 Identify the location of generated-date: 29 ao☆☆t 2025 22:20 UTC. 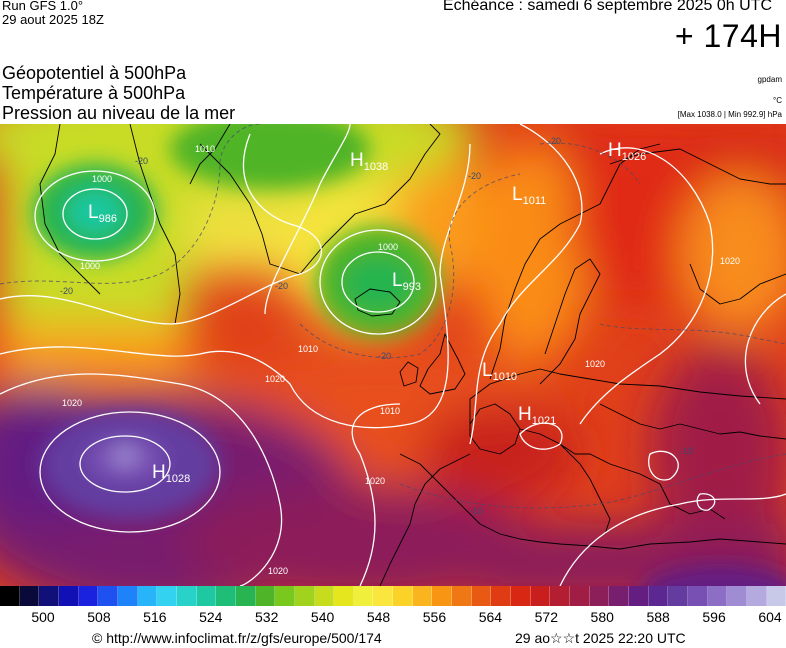
(600, 638).